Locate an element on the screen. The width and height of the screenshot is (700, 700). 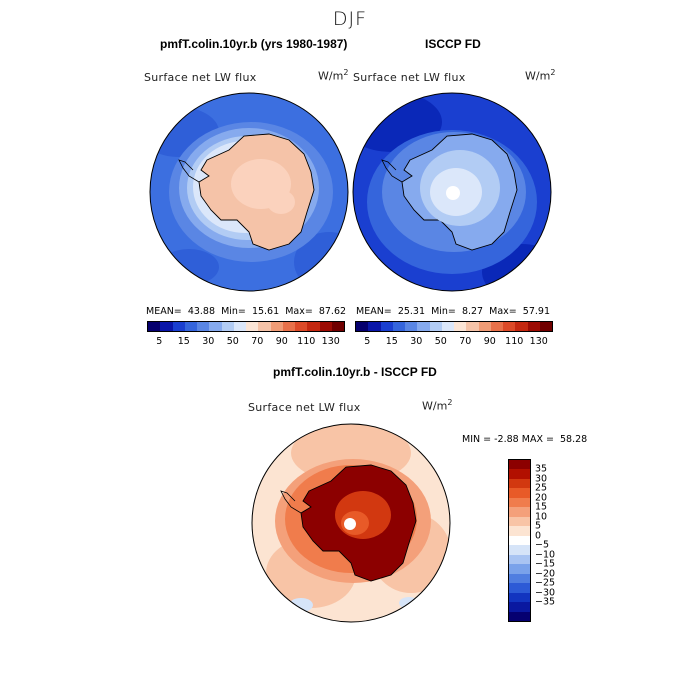
colorbar-tick-label: 10 is located at coordinates (541, 517).